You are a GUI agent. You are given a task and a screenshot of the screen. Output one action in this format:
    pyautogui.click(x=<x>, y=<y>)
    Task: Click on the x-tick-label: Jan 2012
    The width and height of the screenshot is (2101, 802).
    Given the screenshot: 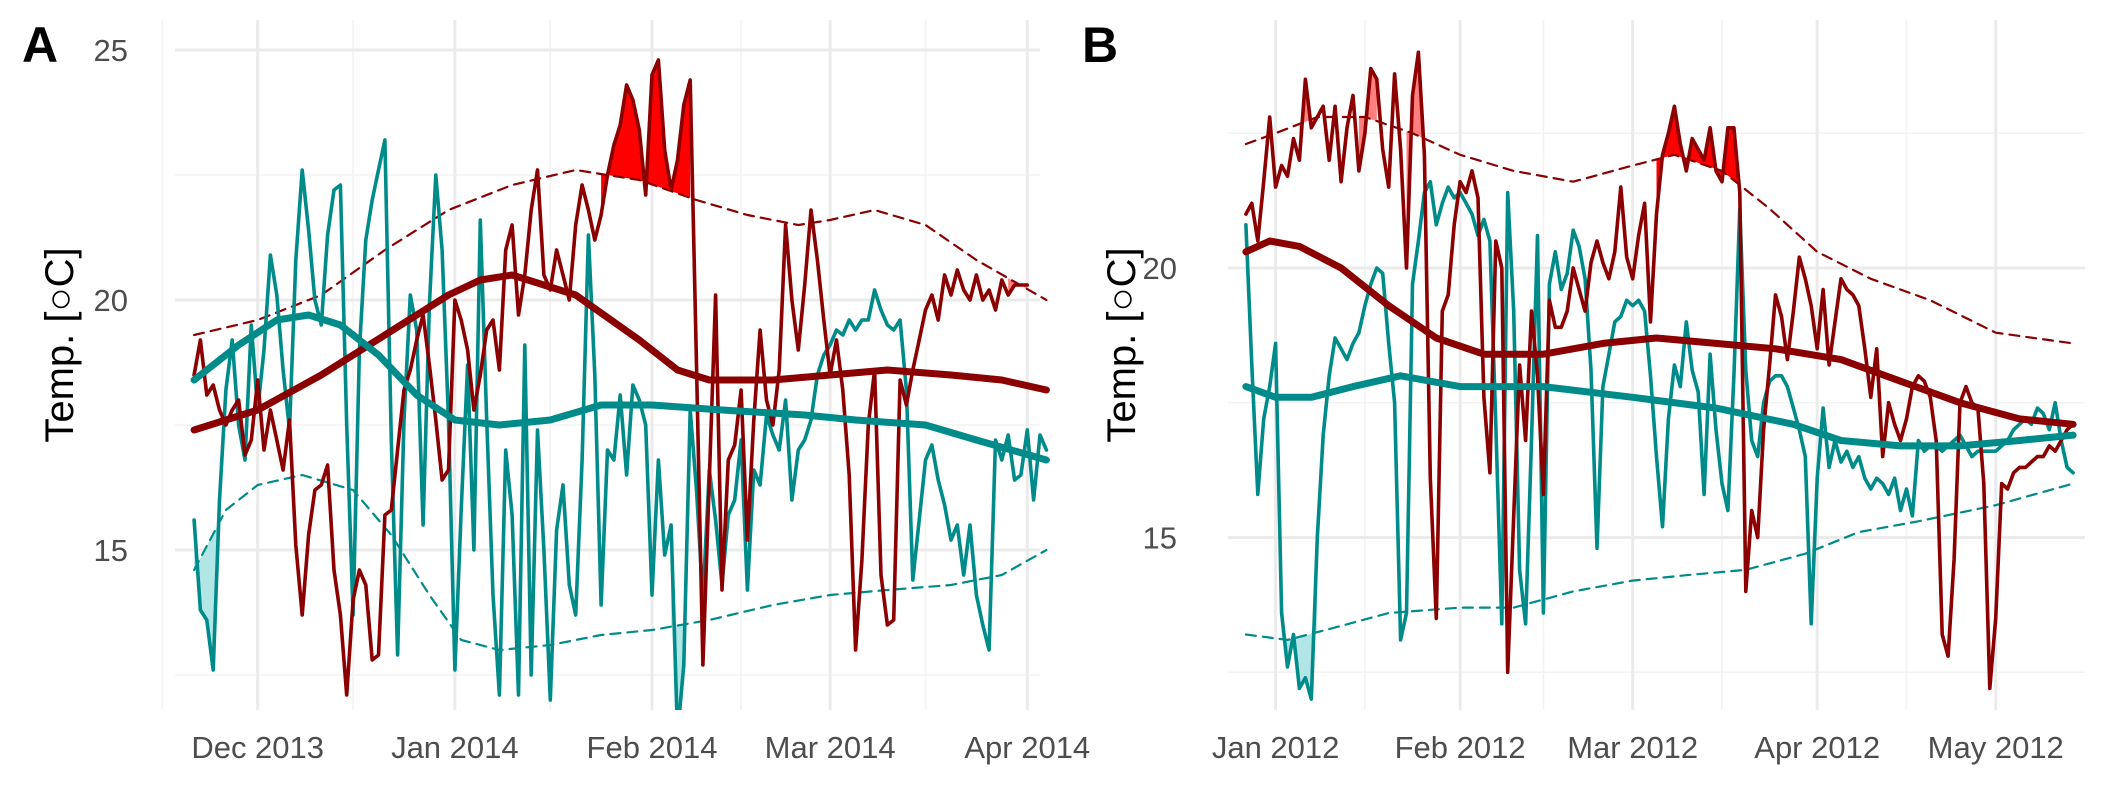 What is the action you would take?
    pyautogui.click(x=1276, y=747)
    